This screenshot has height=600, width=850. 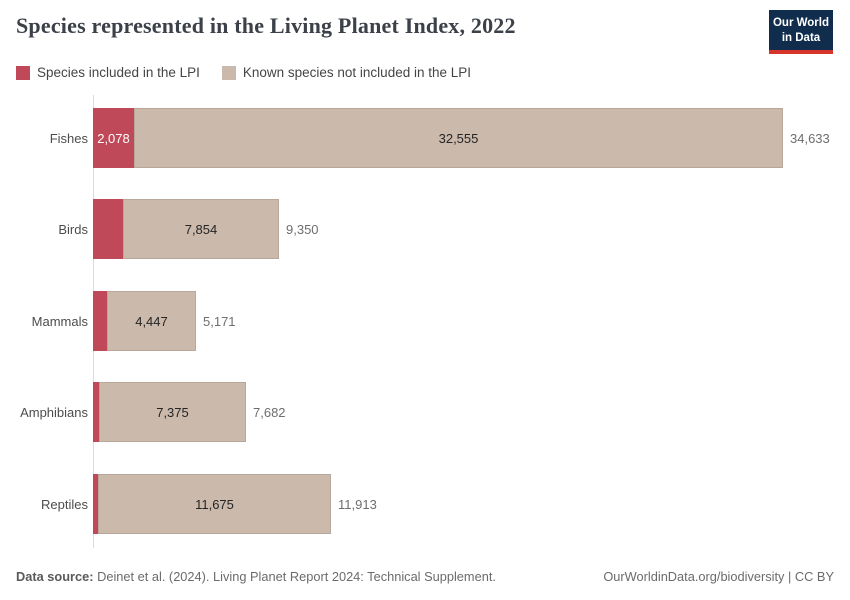 What do you see at coordinates (68, 138) in the screenshot?
I see `category-label-fishes: Fishes` at bounding box center [68, 138].